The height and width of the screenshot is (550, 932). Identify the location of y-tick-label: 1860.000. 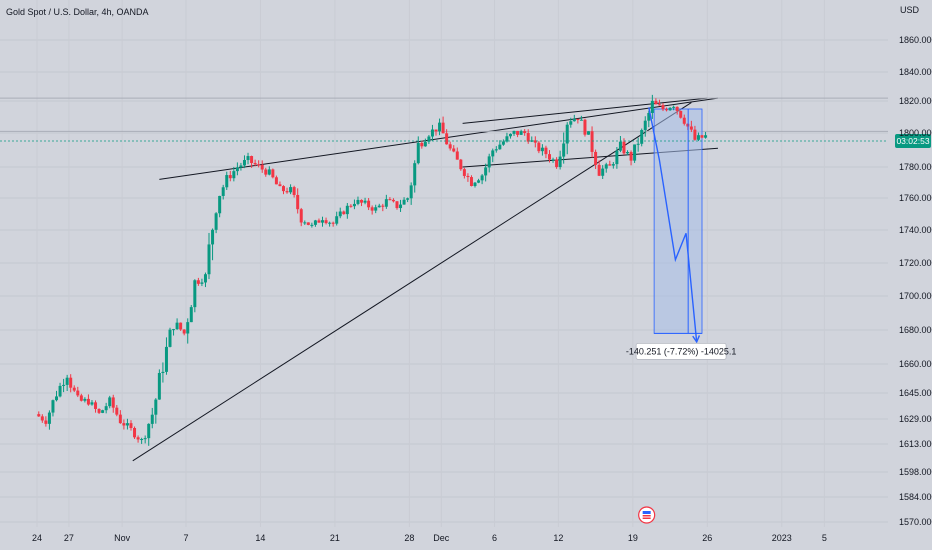
(915, 40).